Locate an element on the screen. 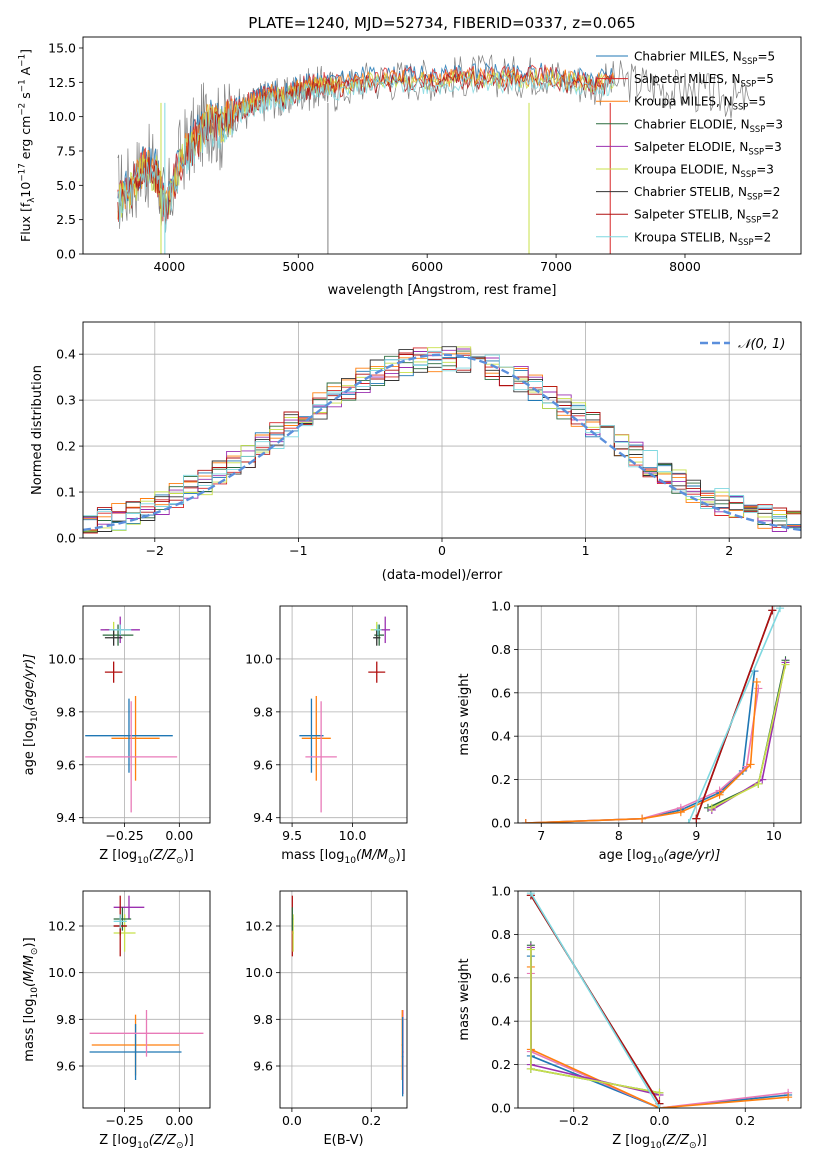 The image size is (819, 1170). y-tick-label: 0.1 is located at coordinates (66, 492).